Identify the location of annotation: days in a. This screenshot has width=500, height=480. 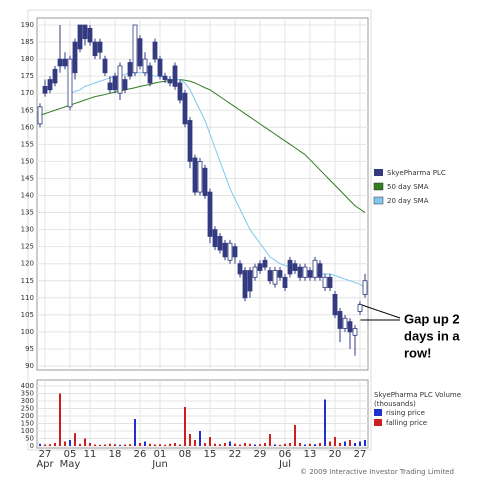
(432, 335).